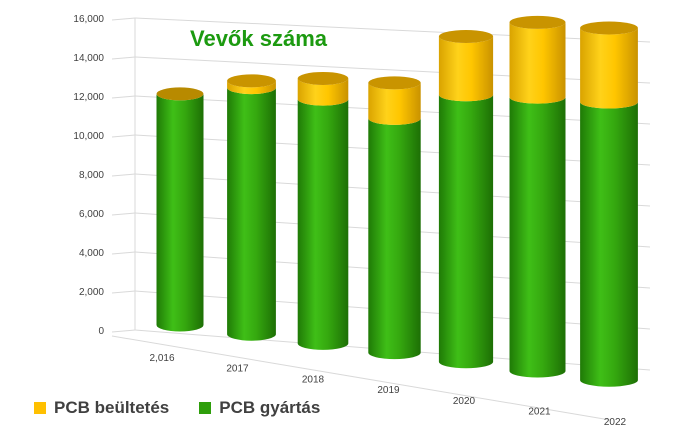  What do you see at coordinates (112, 407) in the screenshot?
I see `legend-label: PCB beültetés` at bounding box center [112, 407].